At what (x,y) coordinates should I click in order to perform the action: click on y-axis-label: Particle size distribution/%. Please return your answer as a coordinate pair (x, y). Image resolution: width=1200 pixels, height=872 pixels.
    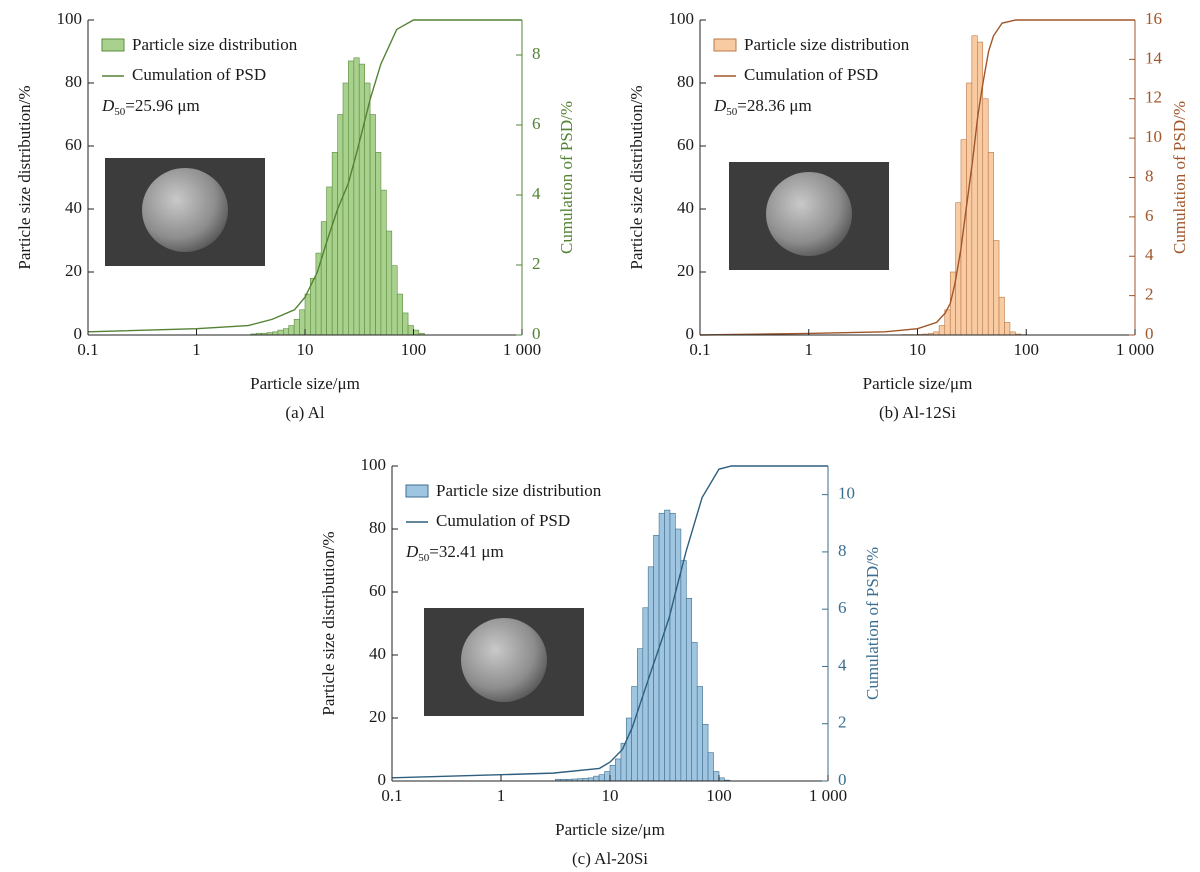
    Looking at the image, I should click on (328, 623).